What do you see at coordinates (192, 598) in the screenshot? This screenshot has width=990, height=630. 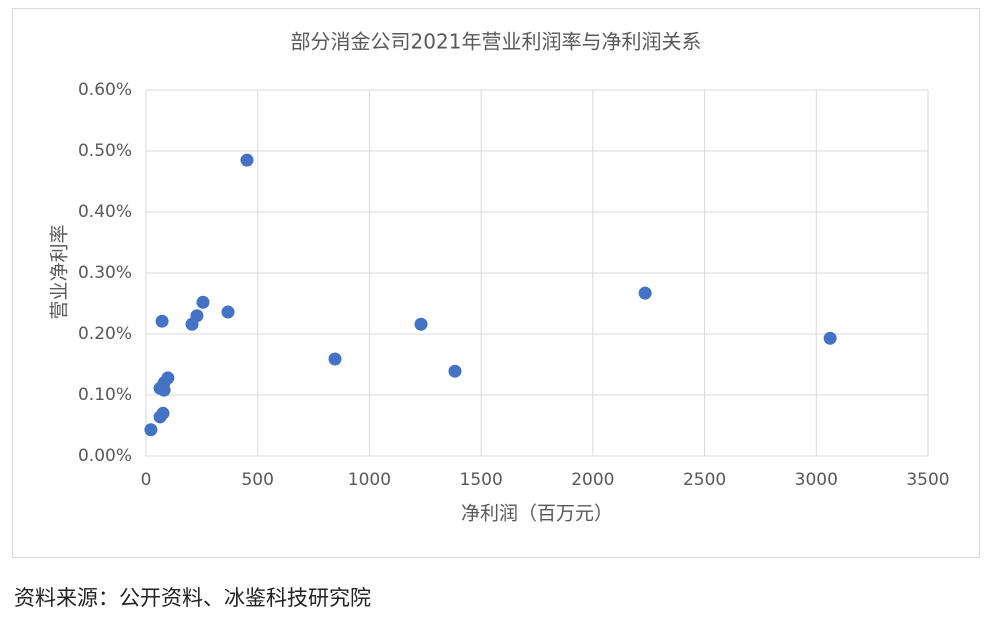 I see `source-note: 资料来源：公开资料、冰鉴科技研究院` at bounding box center [192, 598].